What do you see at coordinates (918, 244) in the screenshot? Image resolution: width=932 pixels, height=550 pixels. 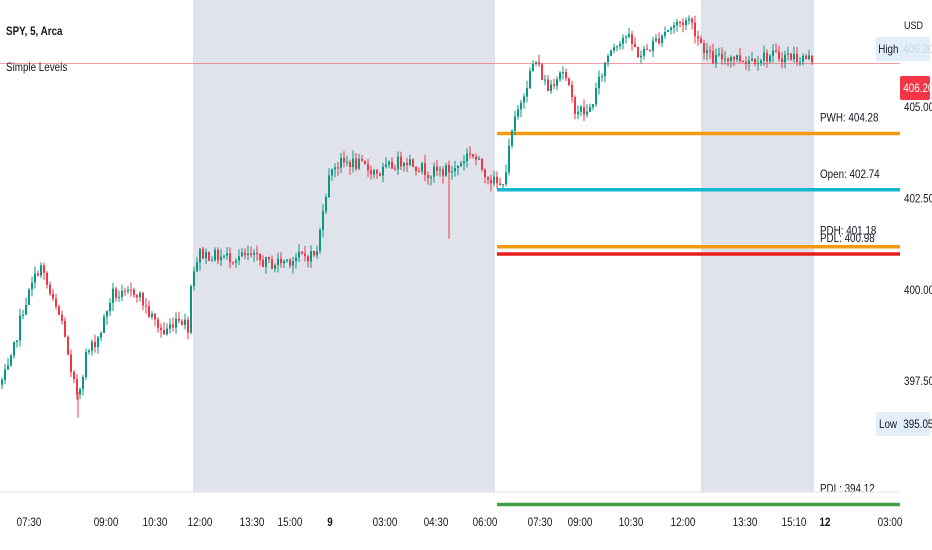 I see `price-axis: 405.00 402.50 400.00 397.50` at bounding box center [918, 244].